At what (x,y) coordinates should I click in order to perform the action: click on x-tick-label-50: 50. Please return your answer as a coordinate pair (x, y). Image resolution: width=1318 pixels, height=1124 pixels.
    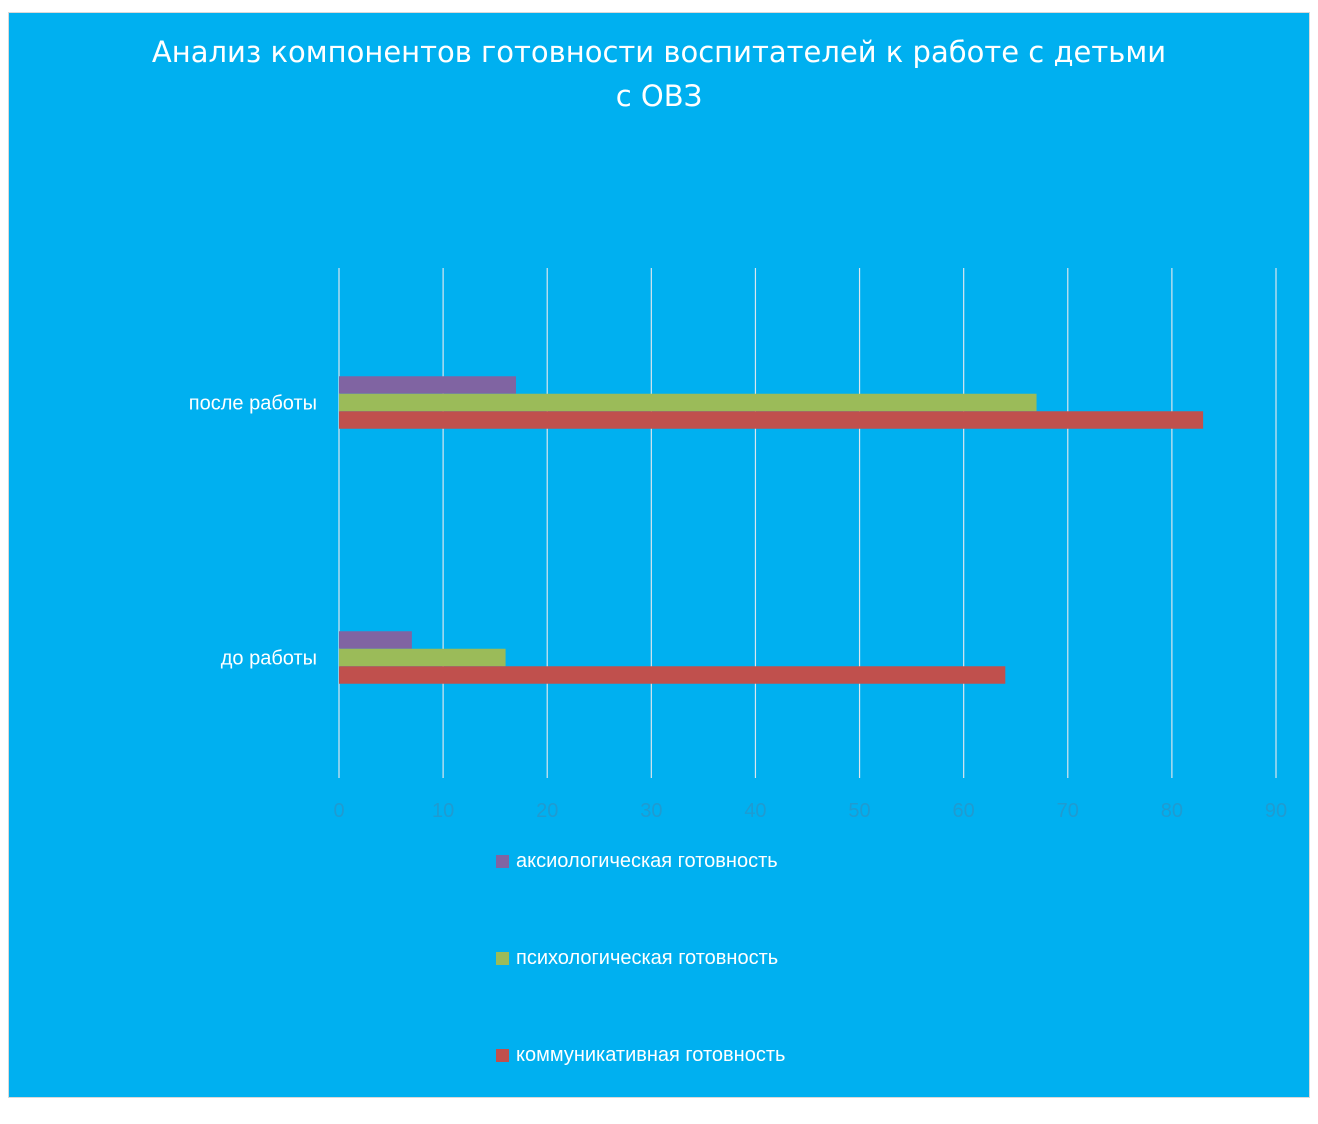
    Looking at the image, I should click on (859, 811).